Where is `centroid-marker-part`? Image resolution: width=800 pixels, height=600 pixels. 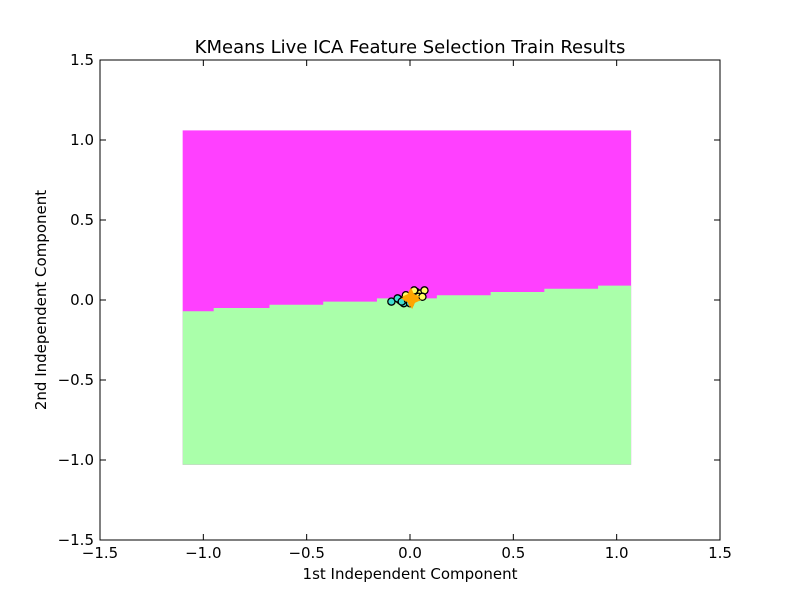
centroid-marker-part is located at coordinates (411, 296).